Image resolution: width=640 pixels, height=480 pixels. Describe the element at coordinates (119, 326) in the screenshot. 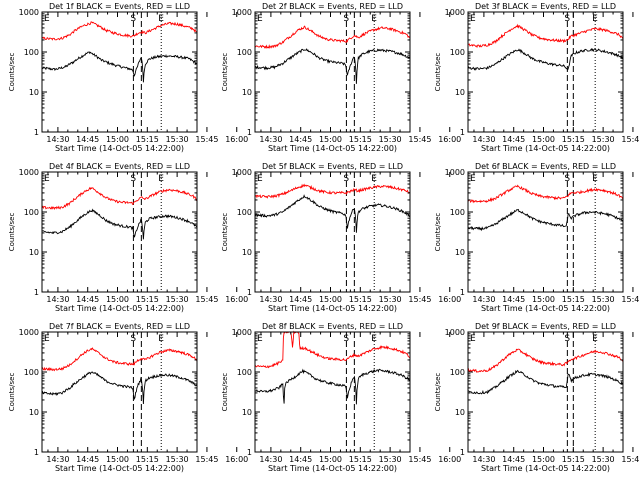

I see `chart-title: Det 7f BLACK = Events, RED = LLD` at that location.